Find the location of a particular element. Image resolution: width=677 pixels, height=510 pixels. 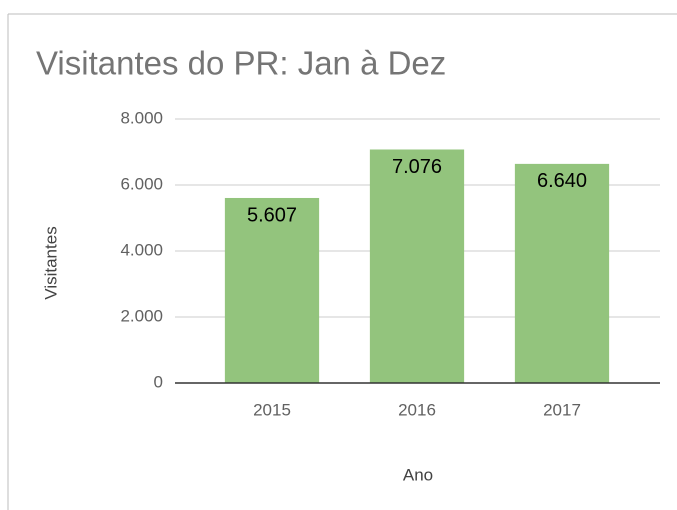

x-tick-label: 2015 is located at coordinates (272, 409).